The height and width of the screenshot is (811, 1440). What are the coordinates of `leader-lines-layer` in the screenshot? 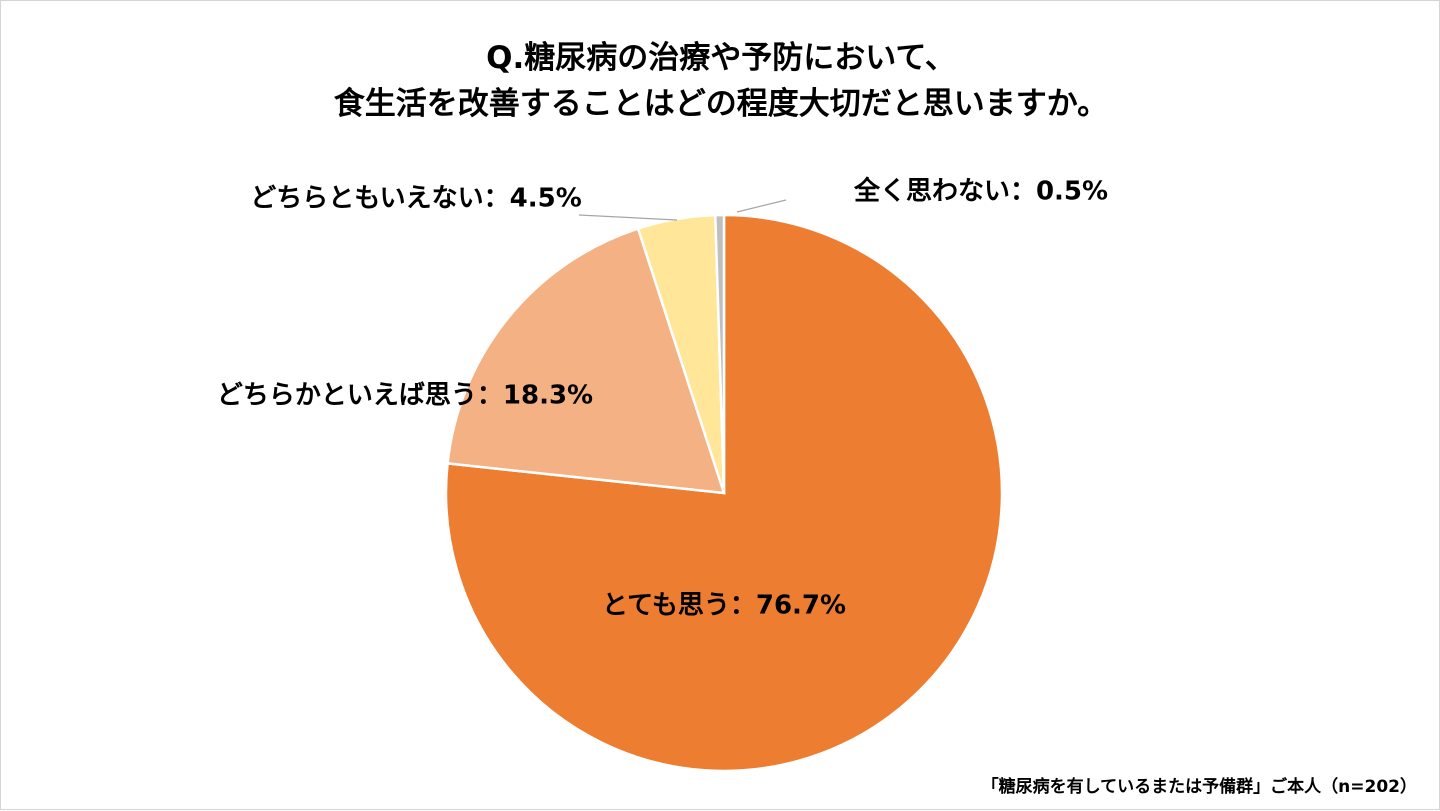 It's located at (682, 210).